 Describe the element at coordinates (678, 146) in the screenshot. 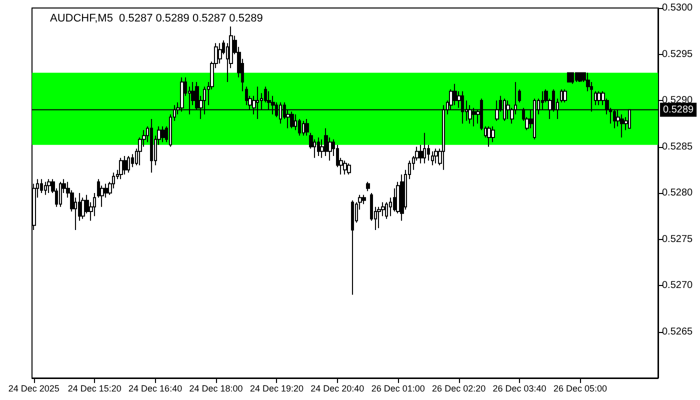

I see `y-tick-label: 0.5285` at that location.